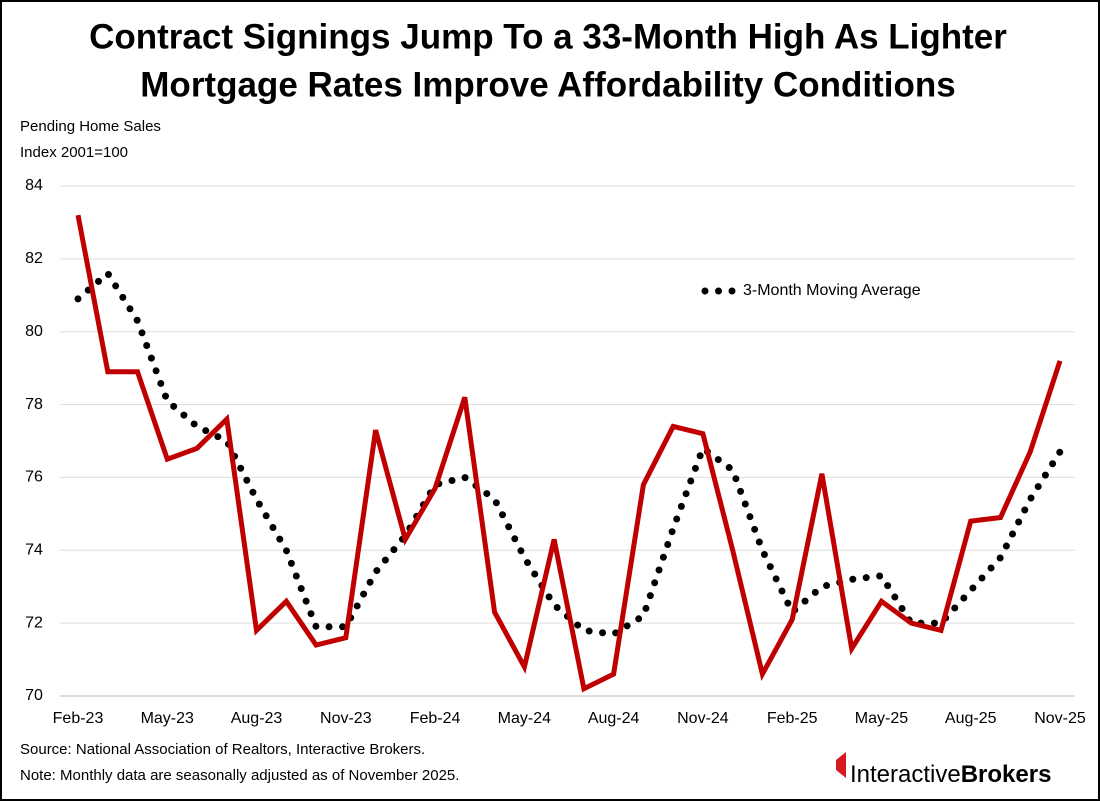  What do you see at coordinates (832, 290) in the screenshot?
I see `legend-label: 3-Month Moving Average` at bounding box center [832, 290].